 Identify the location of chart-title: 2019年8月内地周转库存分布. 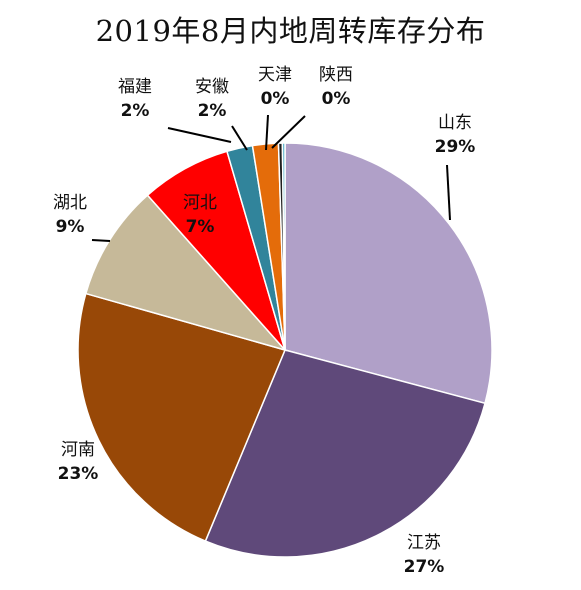
(290, 31).